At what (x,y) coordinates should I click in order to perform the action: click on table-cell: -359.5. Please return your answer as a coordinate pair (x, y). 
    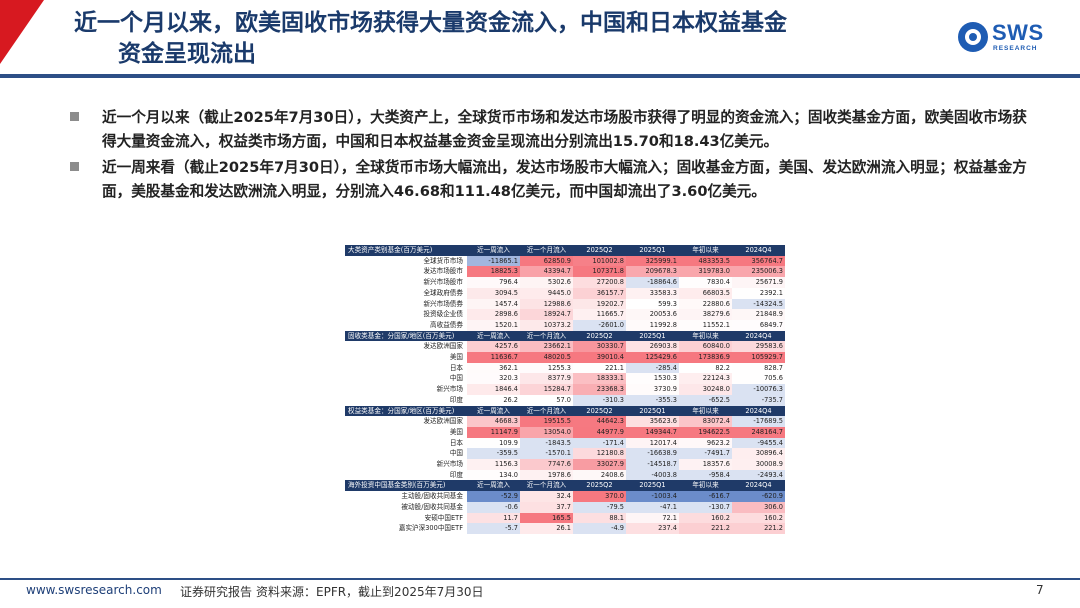
    Looking at the image, I should click on (493, 454).